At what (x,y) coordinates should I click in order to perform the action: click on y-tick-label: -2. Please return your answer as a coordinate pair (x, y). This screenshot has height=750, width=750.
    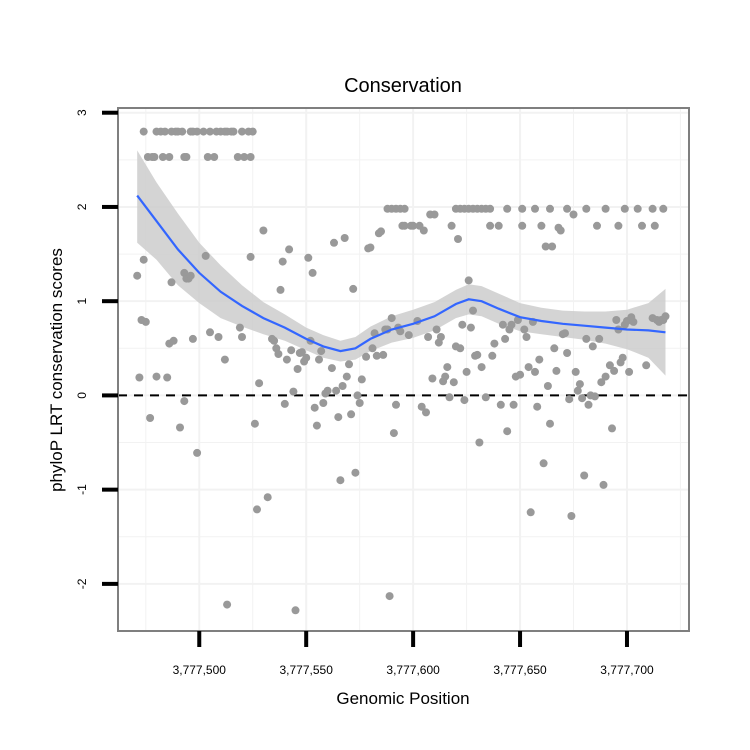
    Looking at the image, I should click on (82, 583).